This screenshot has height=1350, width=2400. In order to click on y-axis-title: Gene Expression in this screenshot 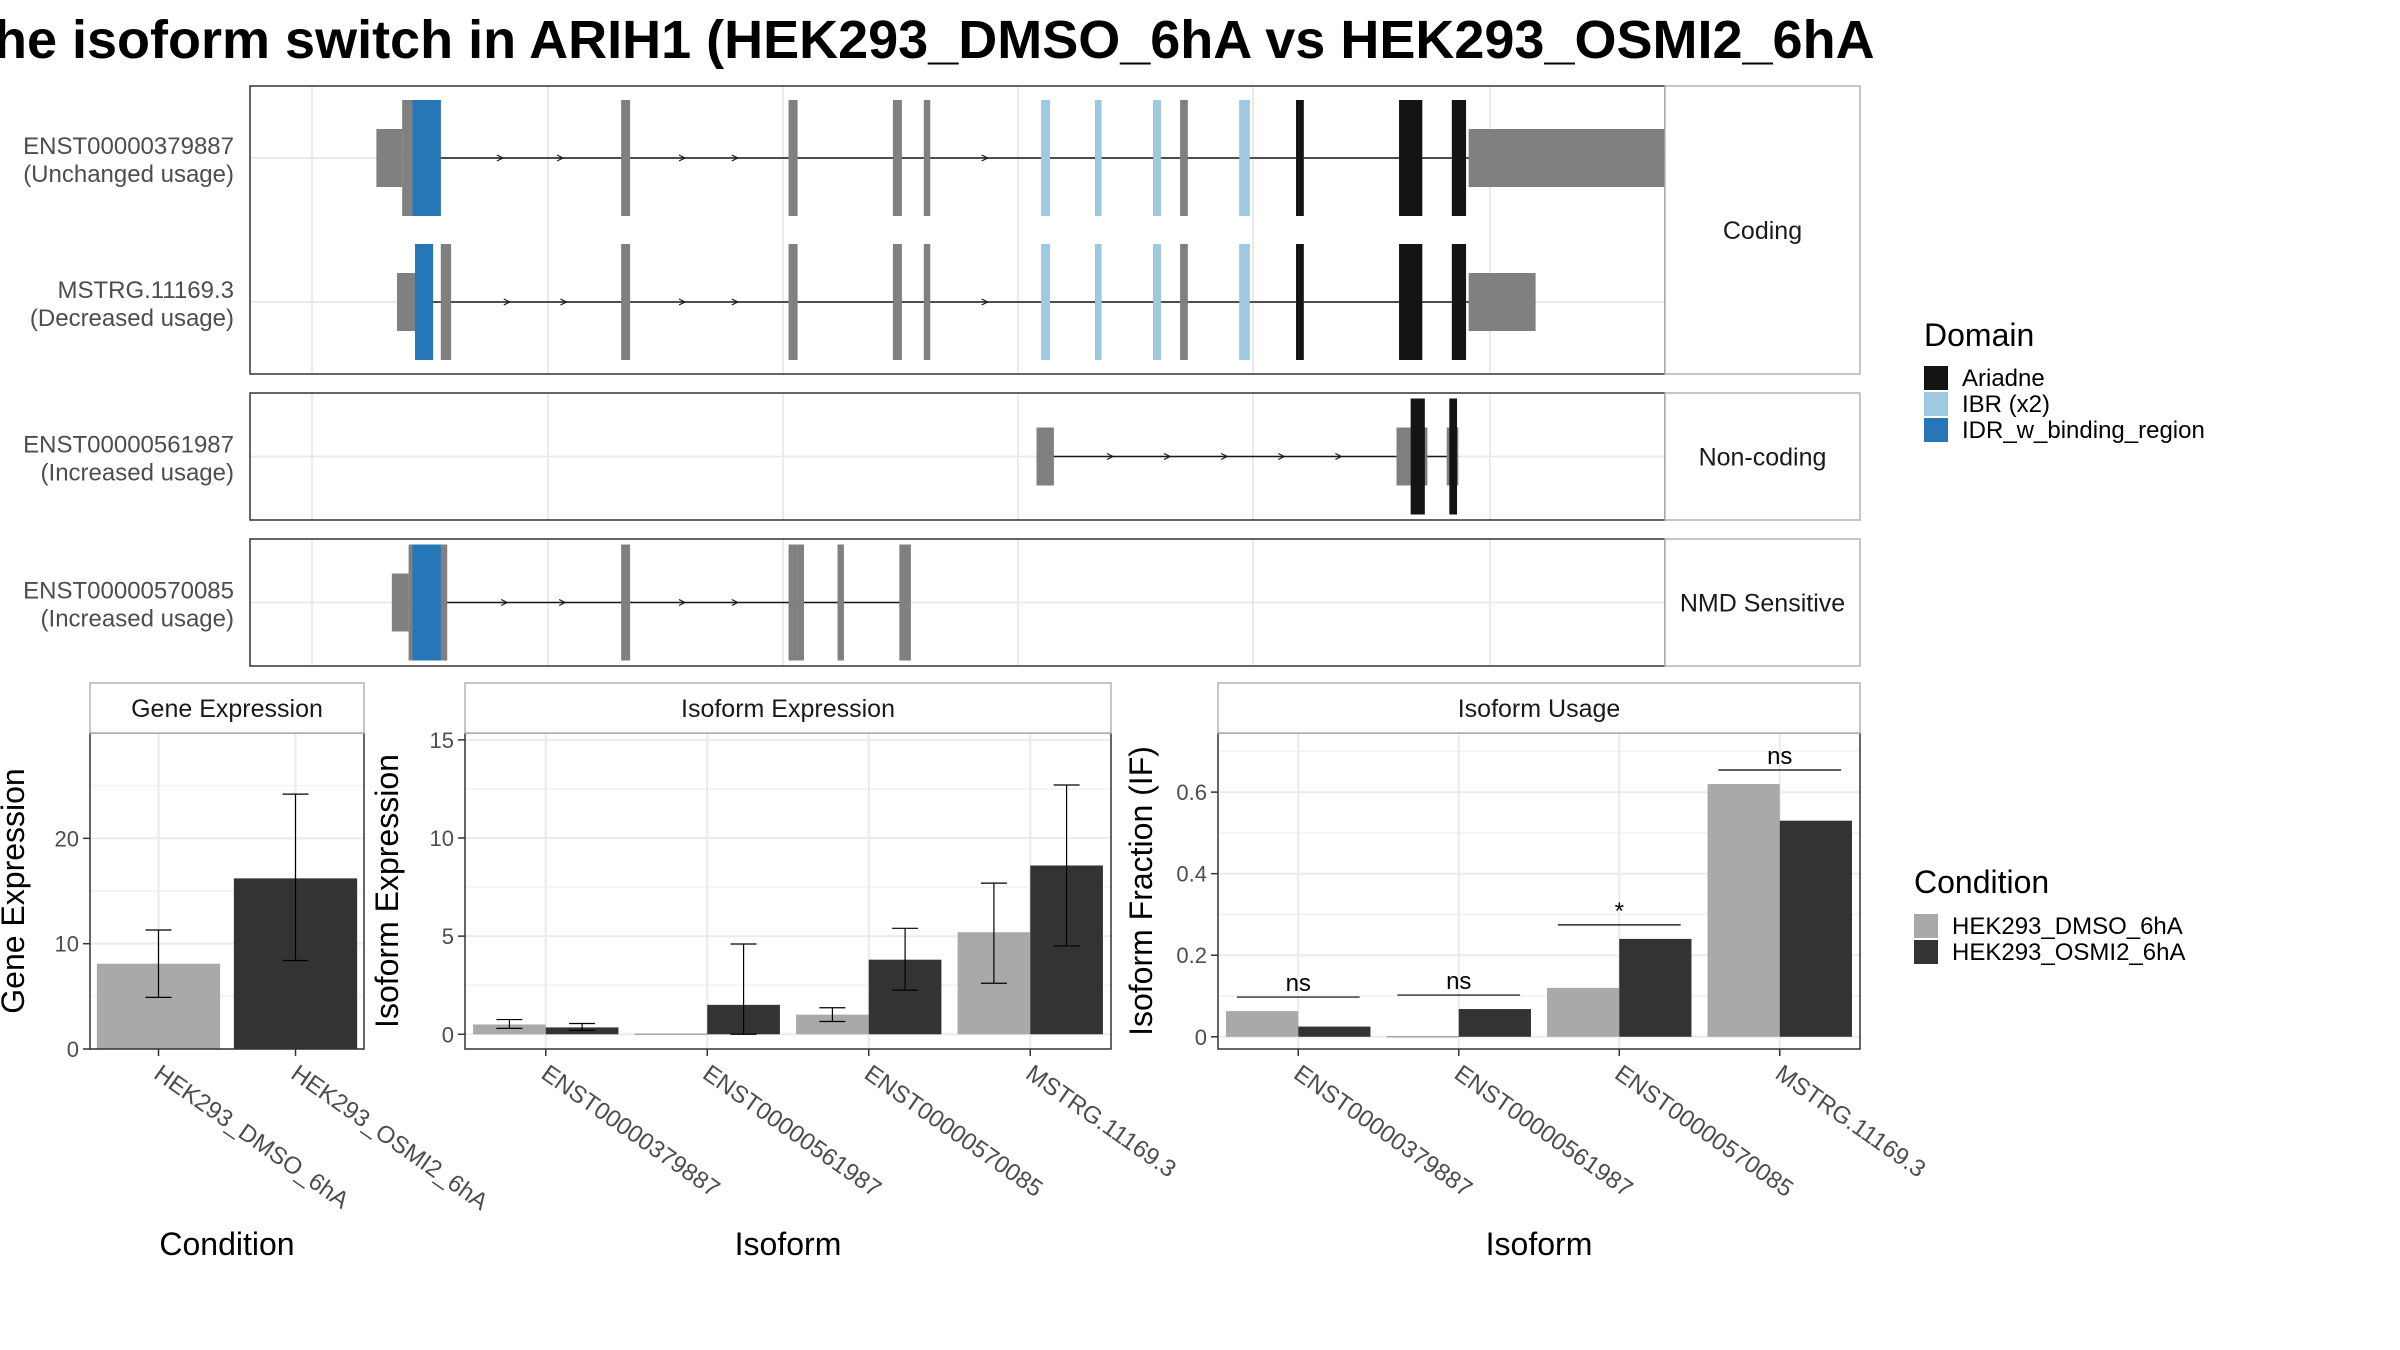, I will do `click(15, 890)`.